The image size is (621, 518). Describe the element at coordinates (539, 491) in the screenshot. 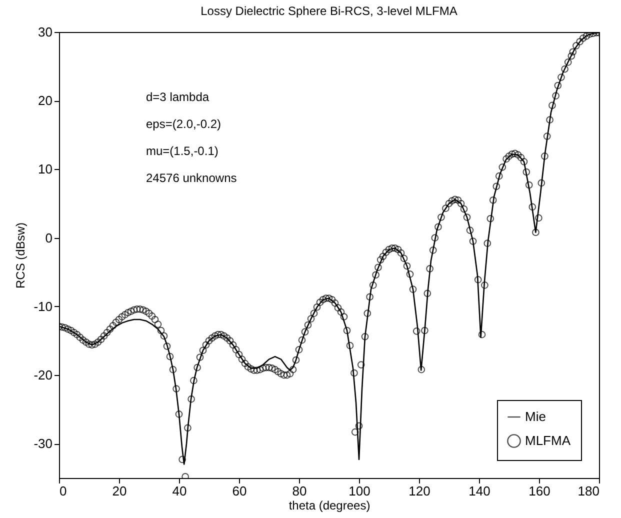

I see `x-tick-label: 160` at that location.